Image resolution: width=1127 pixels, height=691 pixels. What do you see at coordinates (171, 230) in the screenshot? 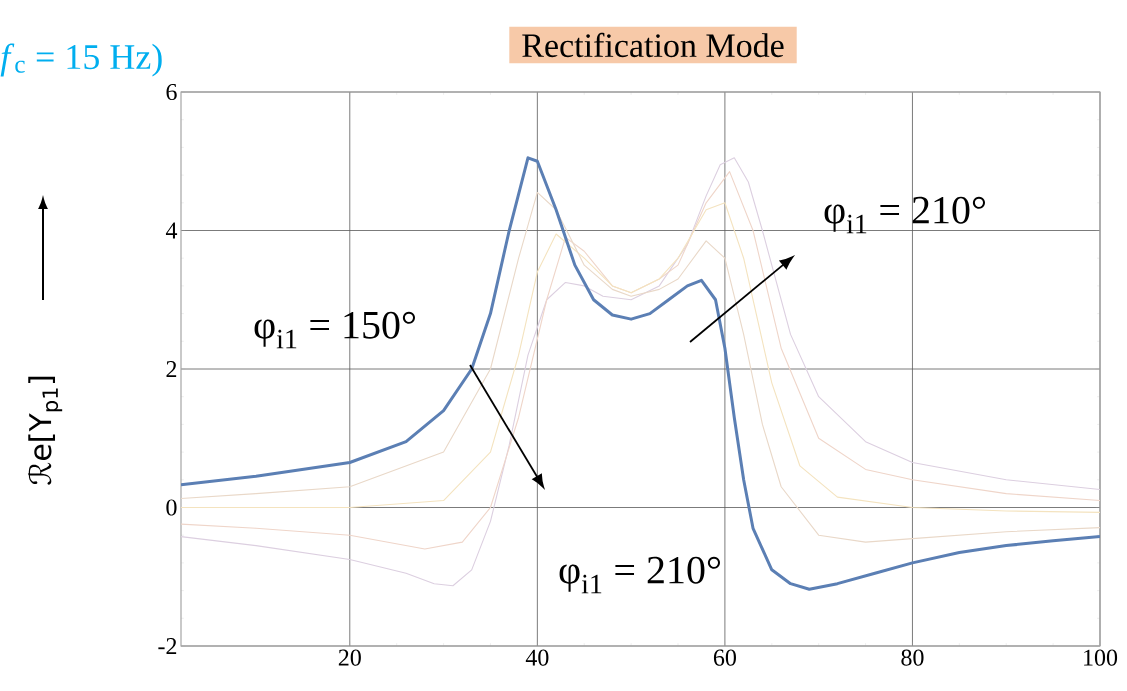
I see `y-tick-label: 4` at bounding box center [171, 230].